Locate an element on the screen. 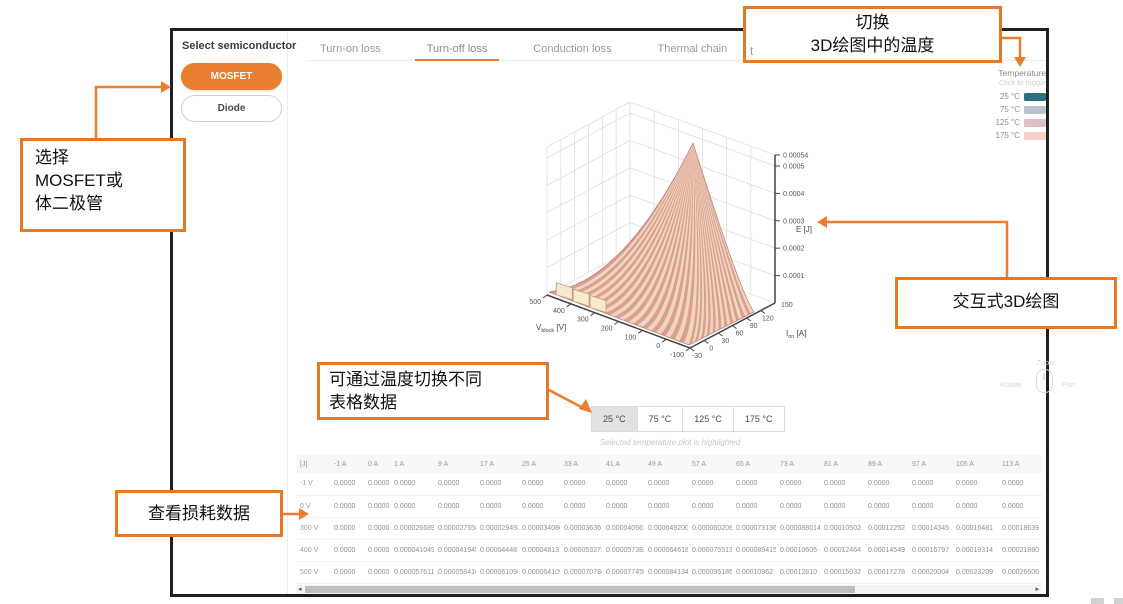  table-col-header: 97 A is located at coordinates (930, 464).